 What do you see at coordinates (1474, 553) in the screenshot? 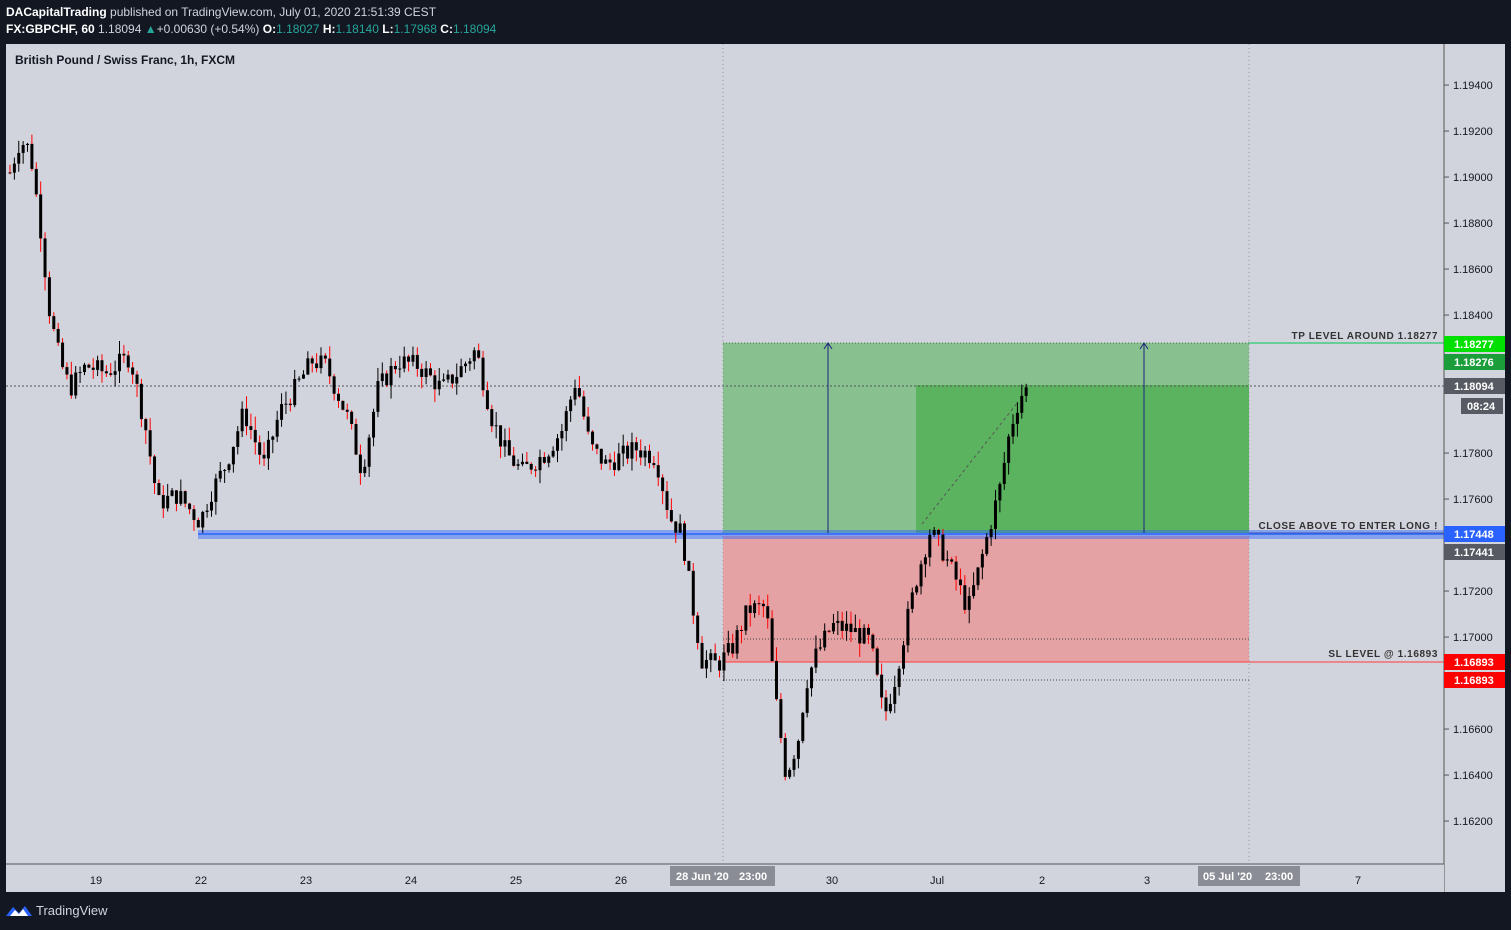
I see `entry-price-tag-2-text: 1.17441` at bounding box center [1474, 553].